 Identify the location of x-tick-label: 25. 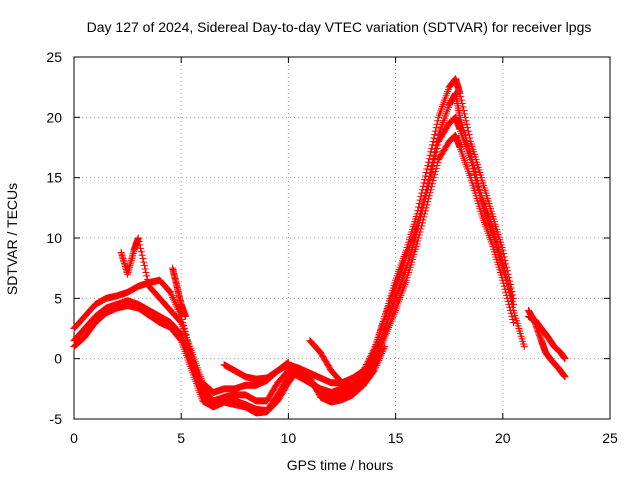
(610, 438).